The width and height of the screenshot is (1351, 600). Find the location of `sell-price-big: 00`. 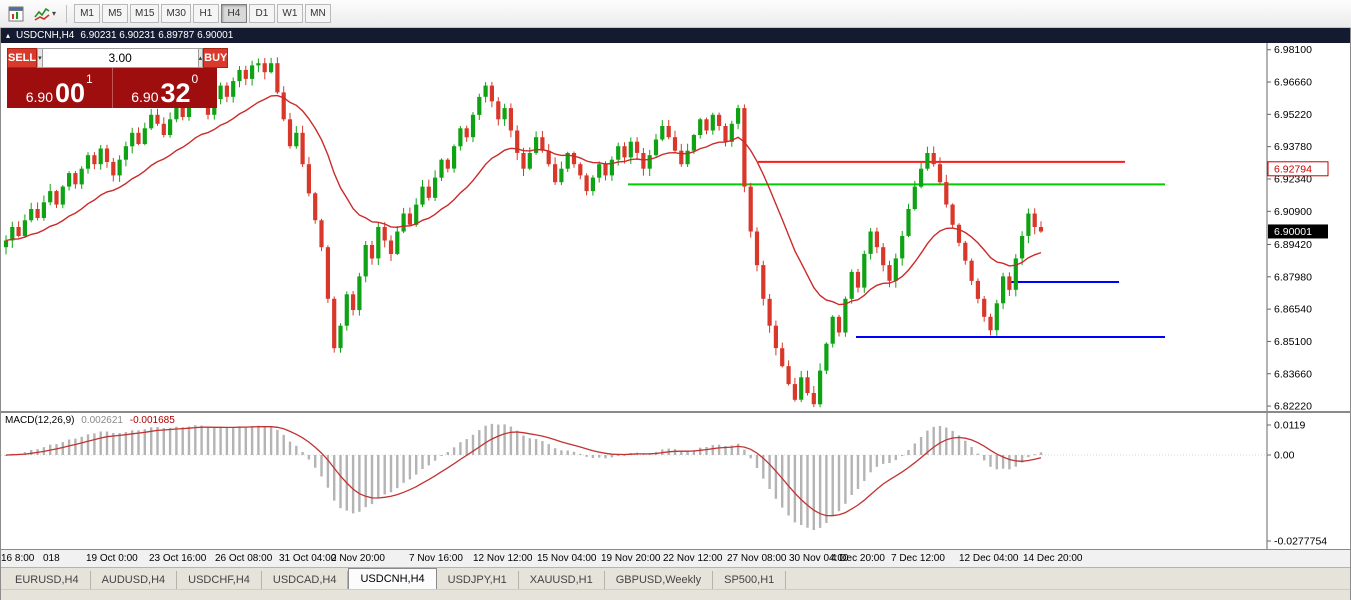

sell-price-big: 00 is located at coordinates (70, 93).